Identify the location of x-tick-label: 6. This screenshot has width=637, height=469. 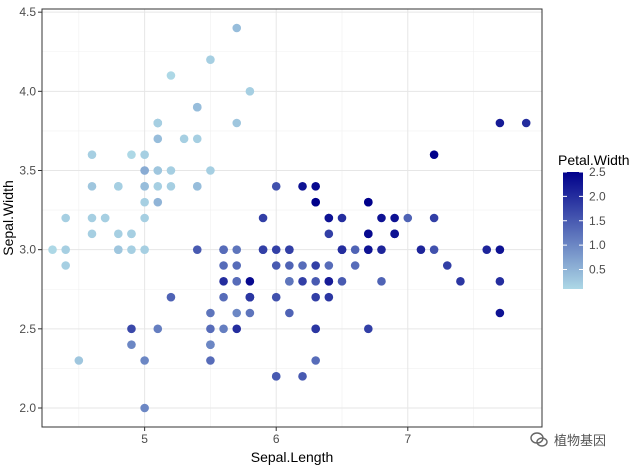
(276, 439).